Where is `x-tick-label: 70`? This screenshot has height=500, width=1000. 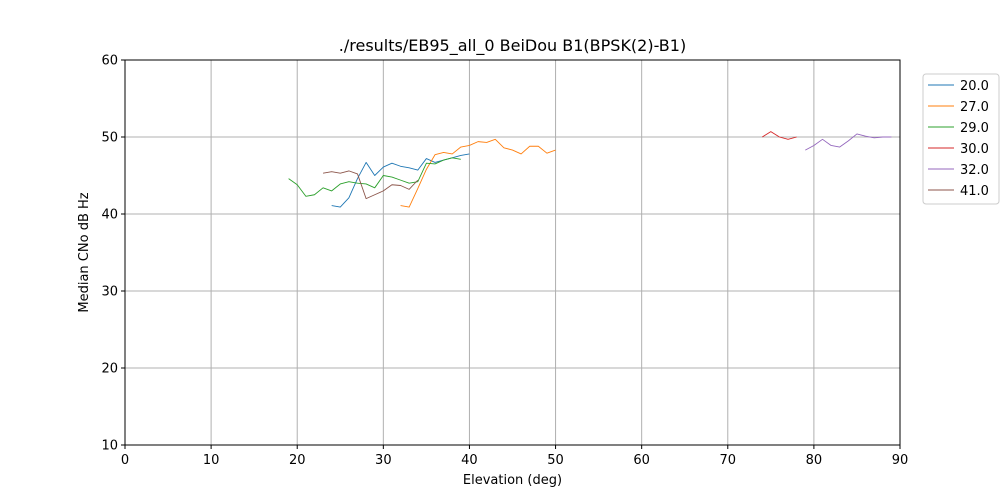
x-tick-label: 70 is located at coordinates (728, 460).